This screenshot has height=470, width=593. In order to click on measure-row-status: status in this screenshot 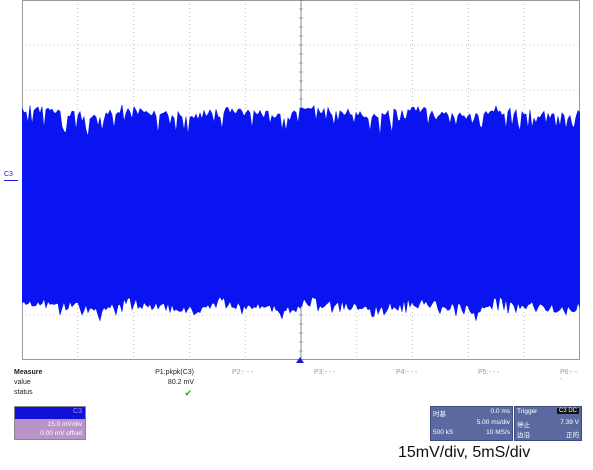, I will do `click(23, 392)`.